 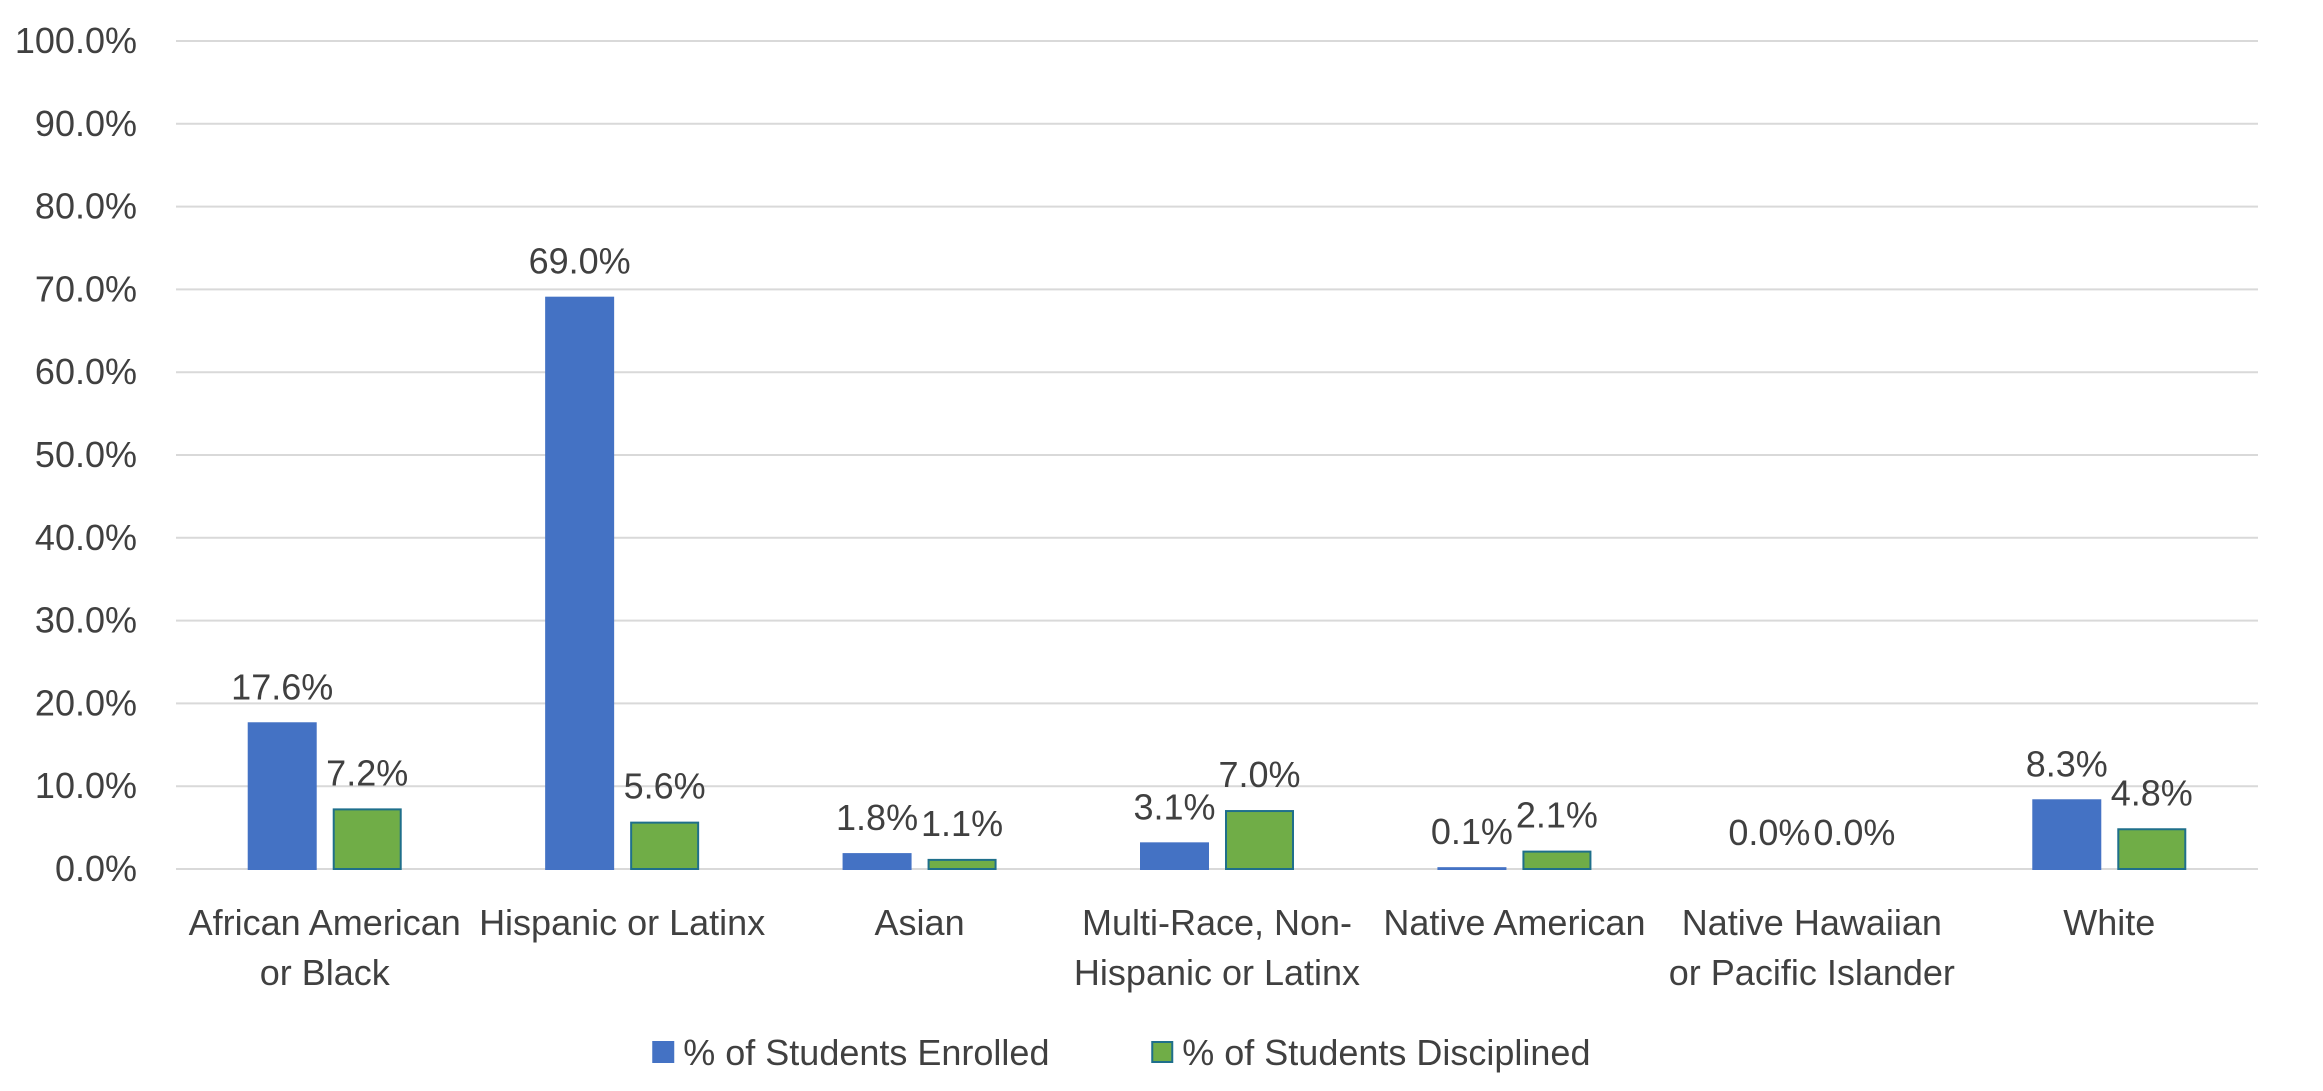 What do you see at coordinates (76, 40) in the screenshot?
I see `y-tick-label: 100.0%` at bounding box center [76, 40].